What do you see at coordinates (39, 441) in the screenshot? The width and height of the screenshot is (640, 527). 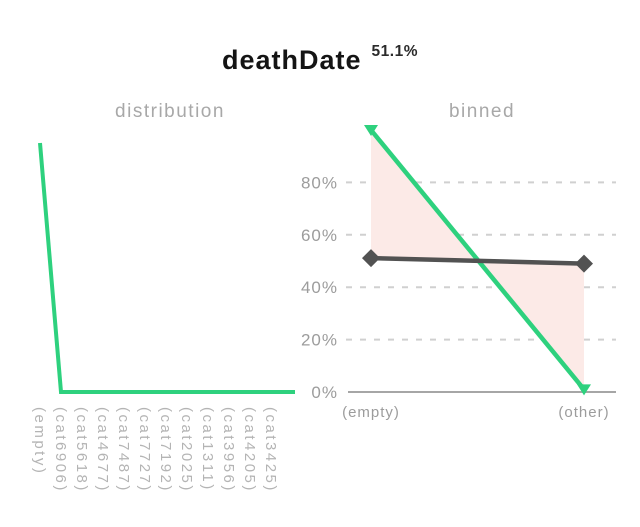 I see `category-label: (empty)` at bounding box center [39, 441].